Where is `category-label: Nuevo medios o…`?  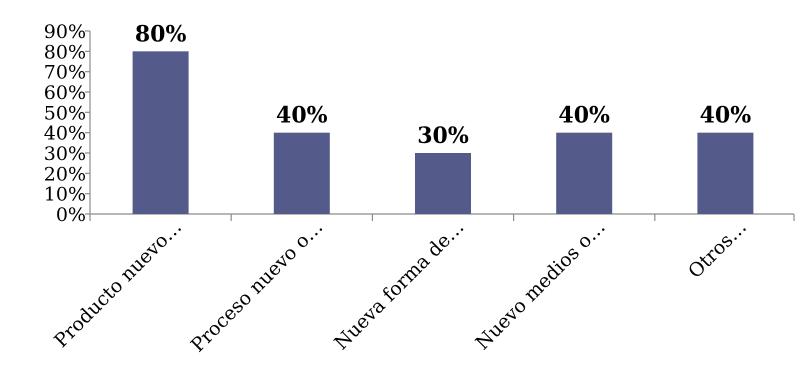 category-label: Nuevo medios o… is located at coordinates (540, 285).